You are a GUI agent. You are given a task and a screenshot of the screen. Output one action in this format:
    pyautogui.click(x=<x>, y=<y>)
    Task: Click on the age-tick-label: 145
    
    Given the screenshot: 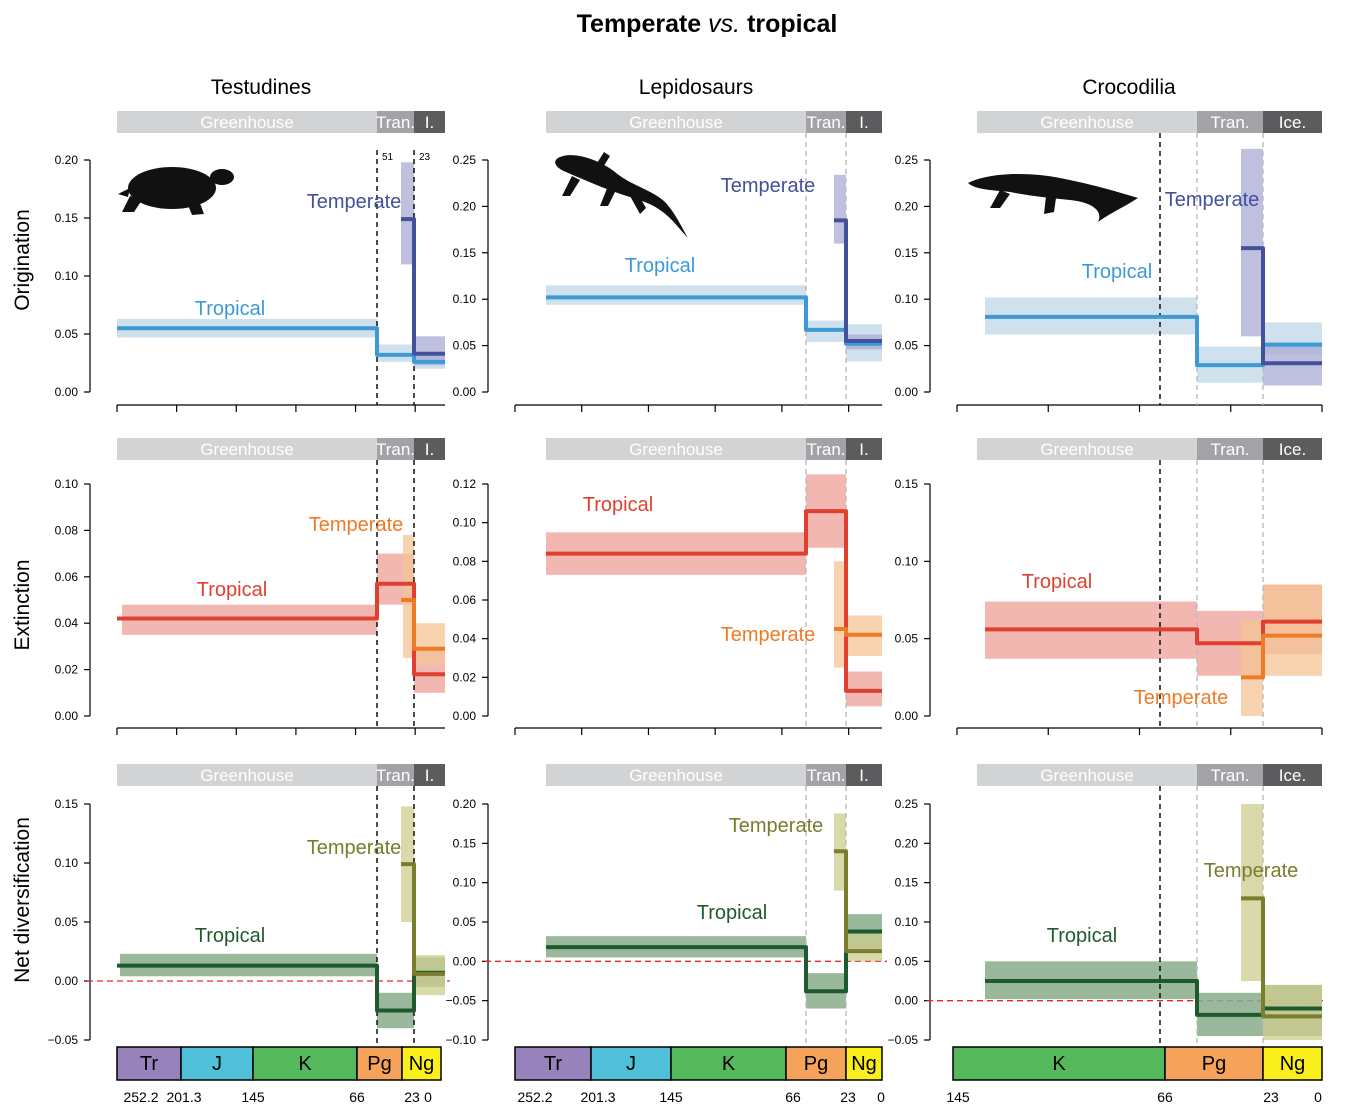 What is the action you would take?
    pyautogui.click(x=253, y=1097)
    